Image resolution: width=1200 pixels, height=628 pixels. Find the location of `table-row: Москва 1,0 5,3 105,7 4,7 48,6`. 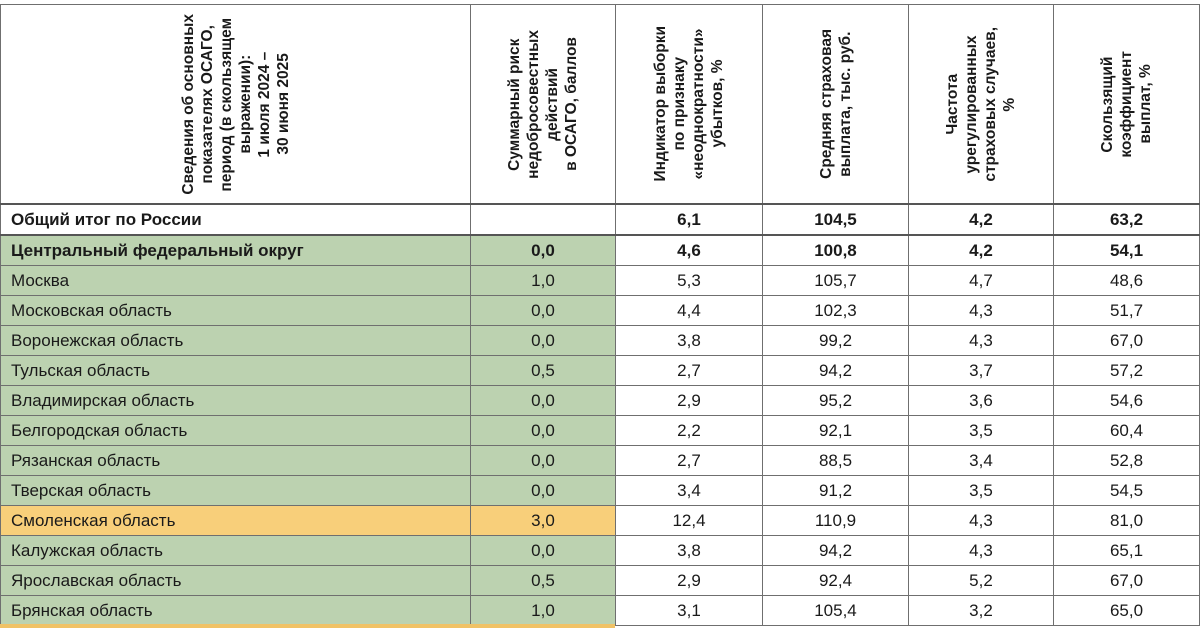

table-row: Москва 1,0 5,3 105,7 4,7 48,6 is located at coordinates (600, 280).